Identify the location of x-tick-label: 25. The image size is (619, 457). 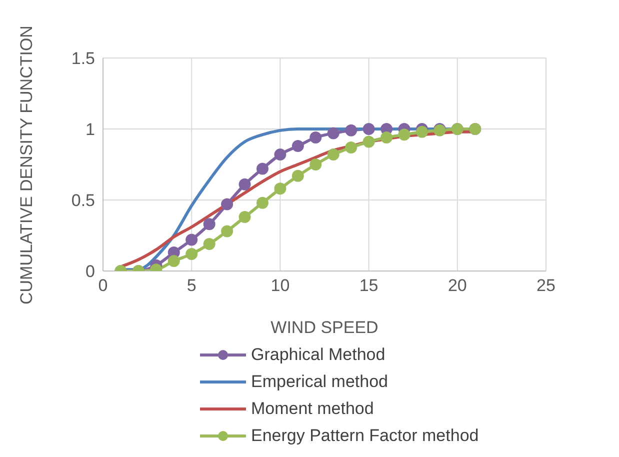
(546, 286).